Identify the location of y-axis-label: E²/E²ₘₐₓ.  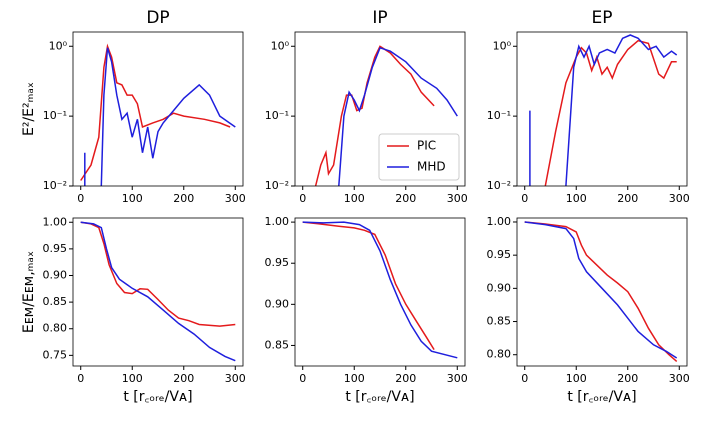
(29, 109).